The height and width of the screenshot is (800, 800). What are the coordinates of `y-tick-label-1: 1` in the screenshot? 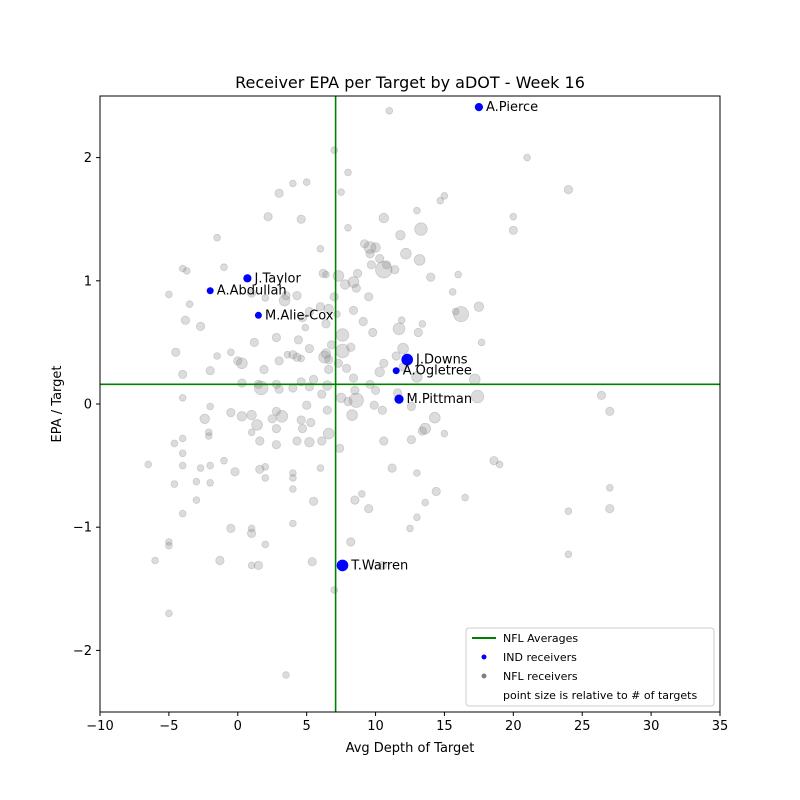 It's located at (88, 281).